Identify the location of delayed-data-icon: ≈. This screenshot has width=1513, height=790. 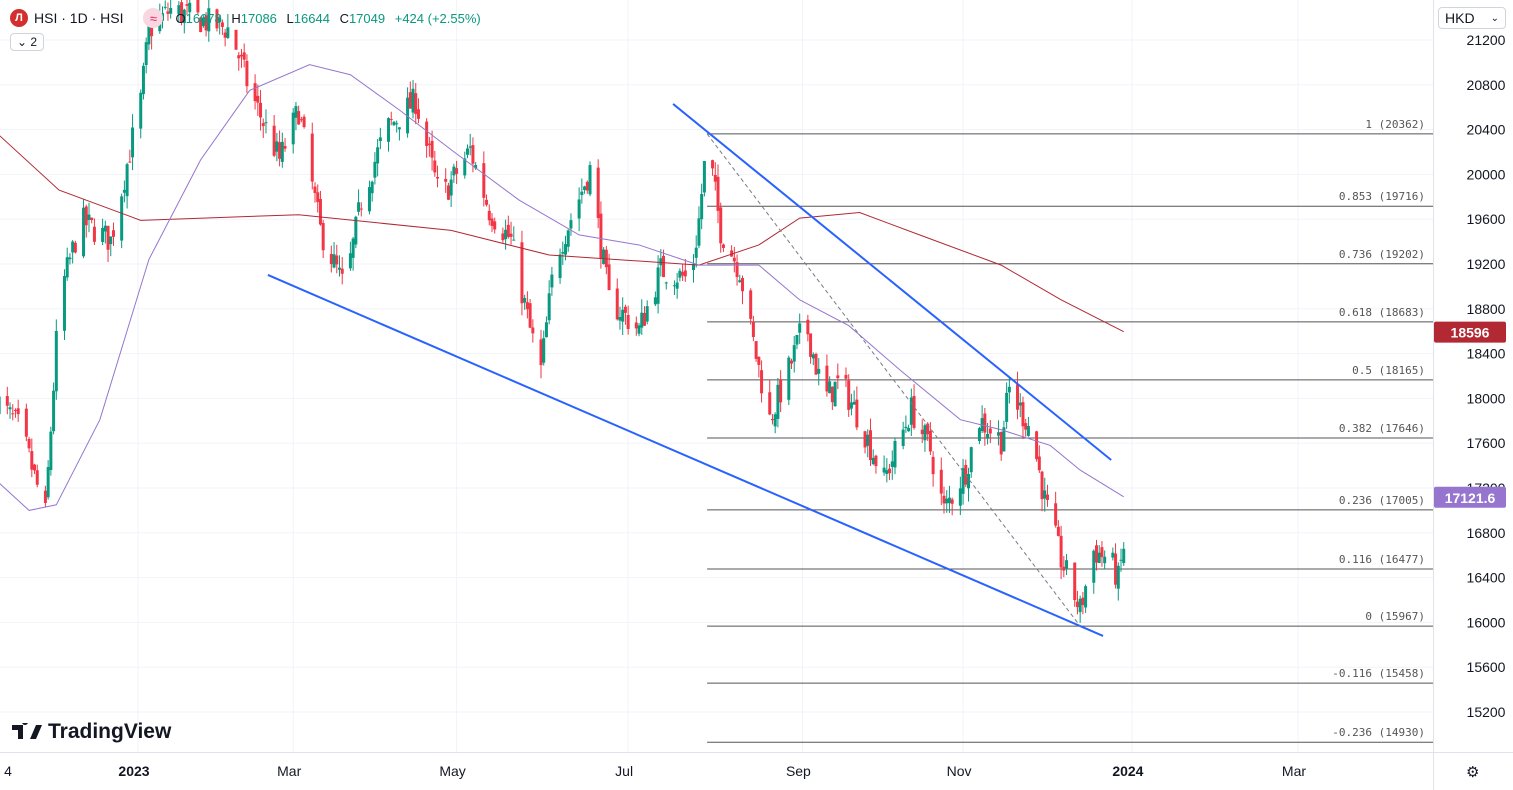
(153, 18).